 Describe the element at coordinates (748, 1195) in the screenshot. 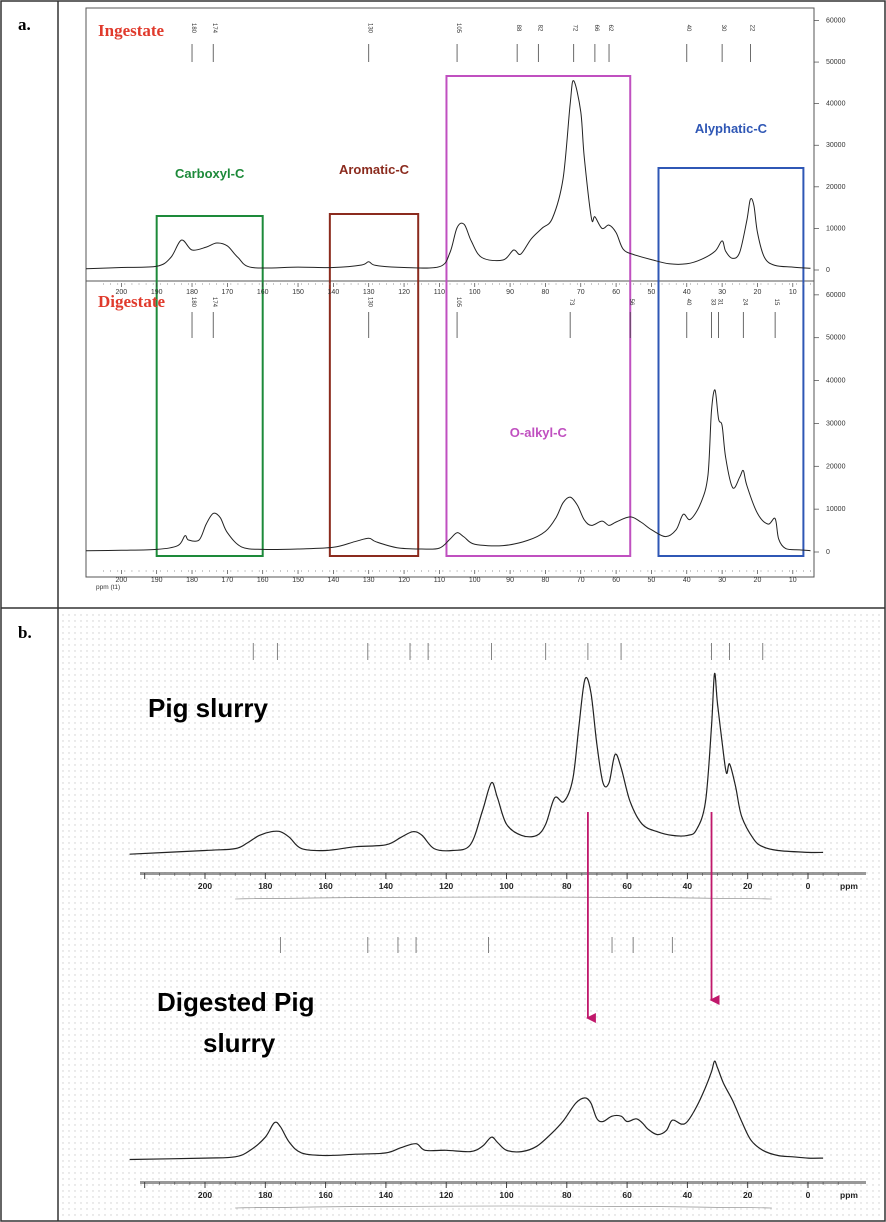

I see `digested-pig-slurry-tick-label: 20` at that location.